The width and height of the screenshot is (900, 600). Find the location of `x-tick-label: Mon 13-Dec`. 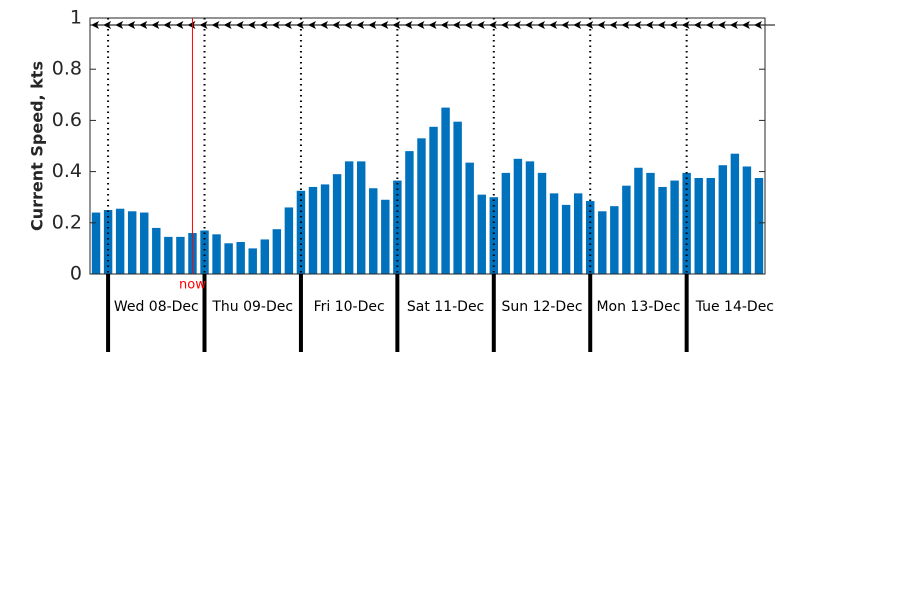

x-tick-label: Mon 13-Dec is located at coordinates (638, 307).